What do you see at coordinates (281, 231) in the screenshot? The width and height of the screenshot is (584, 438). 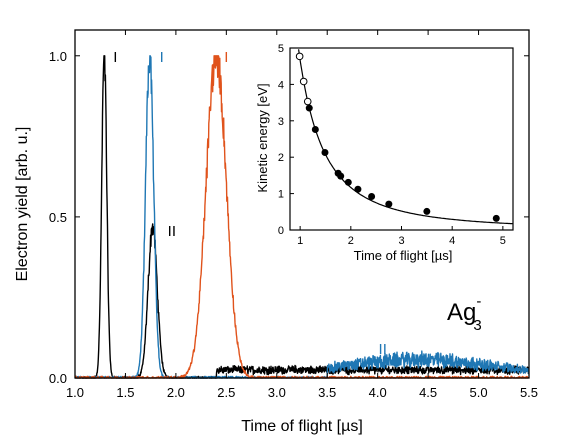 I see `inset-y-tick-label: 0` at bounding box center [281, 231].